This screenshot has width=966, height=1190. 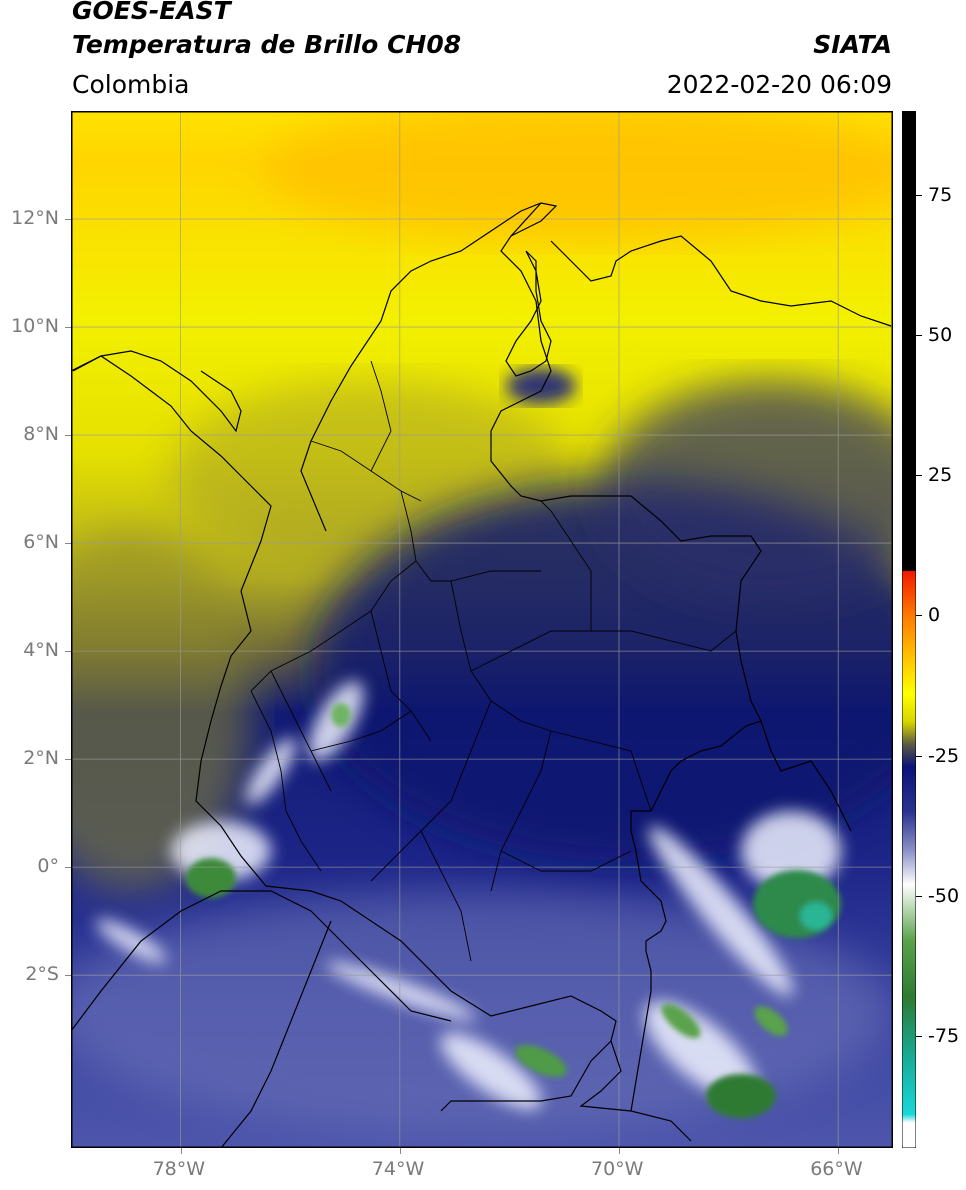 I want to click on colorbar, so click(x=909, y=629).